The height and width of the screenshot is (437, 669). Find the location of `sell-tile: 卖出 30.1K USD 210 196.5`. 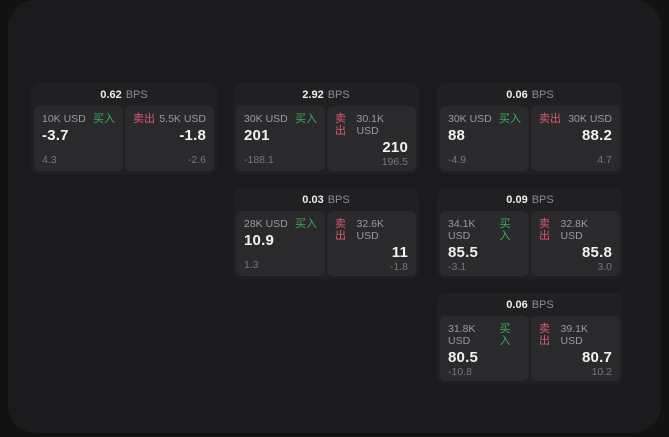

sell-tile: 卖出 30.1K USD 210 196.5 is located at coordinates (371, 138).